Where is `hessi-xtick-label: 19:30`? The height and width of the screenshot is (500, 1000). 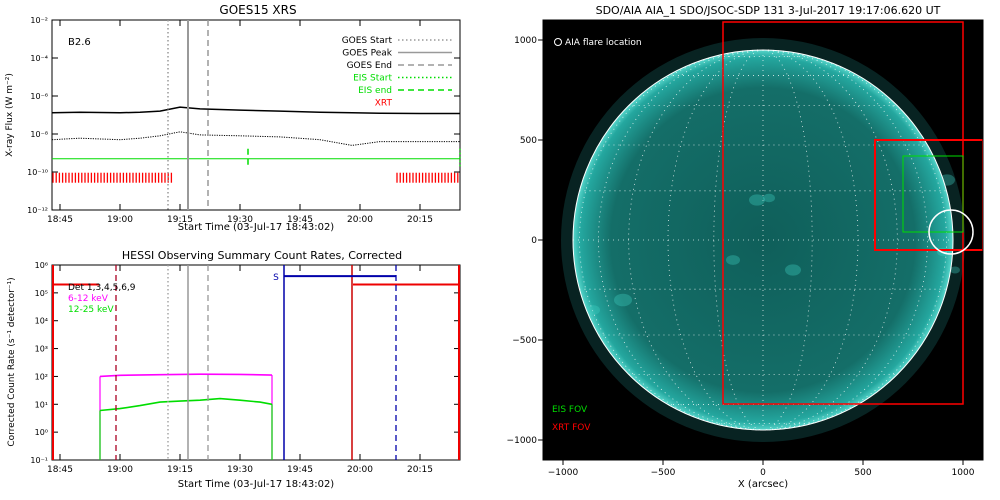
hessi-xtick-label: 19:30 is located at coordinates (240, 470).